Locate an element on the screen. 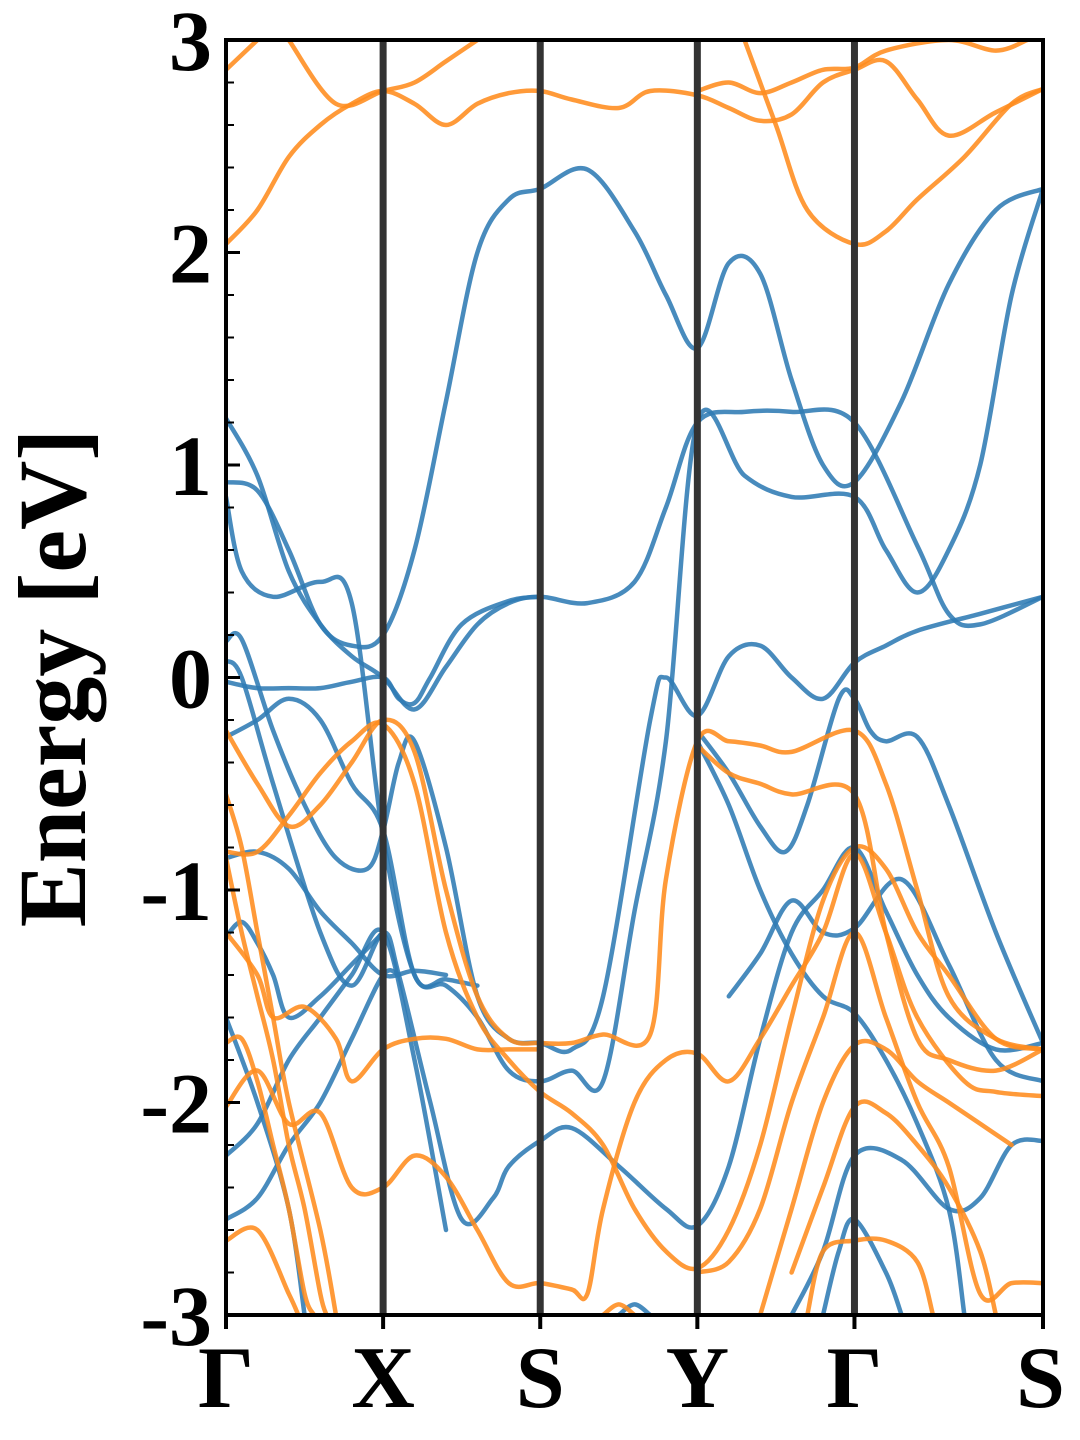  y-tick-label: 0 is located at coordinates (190, 679).